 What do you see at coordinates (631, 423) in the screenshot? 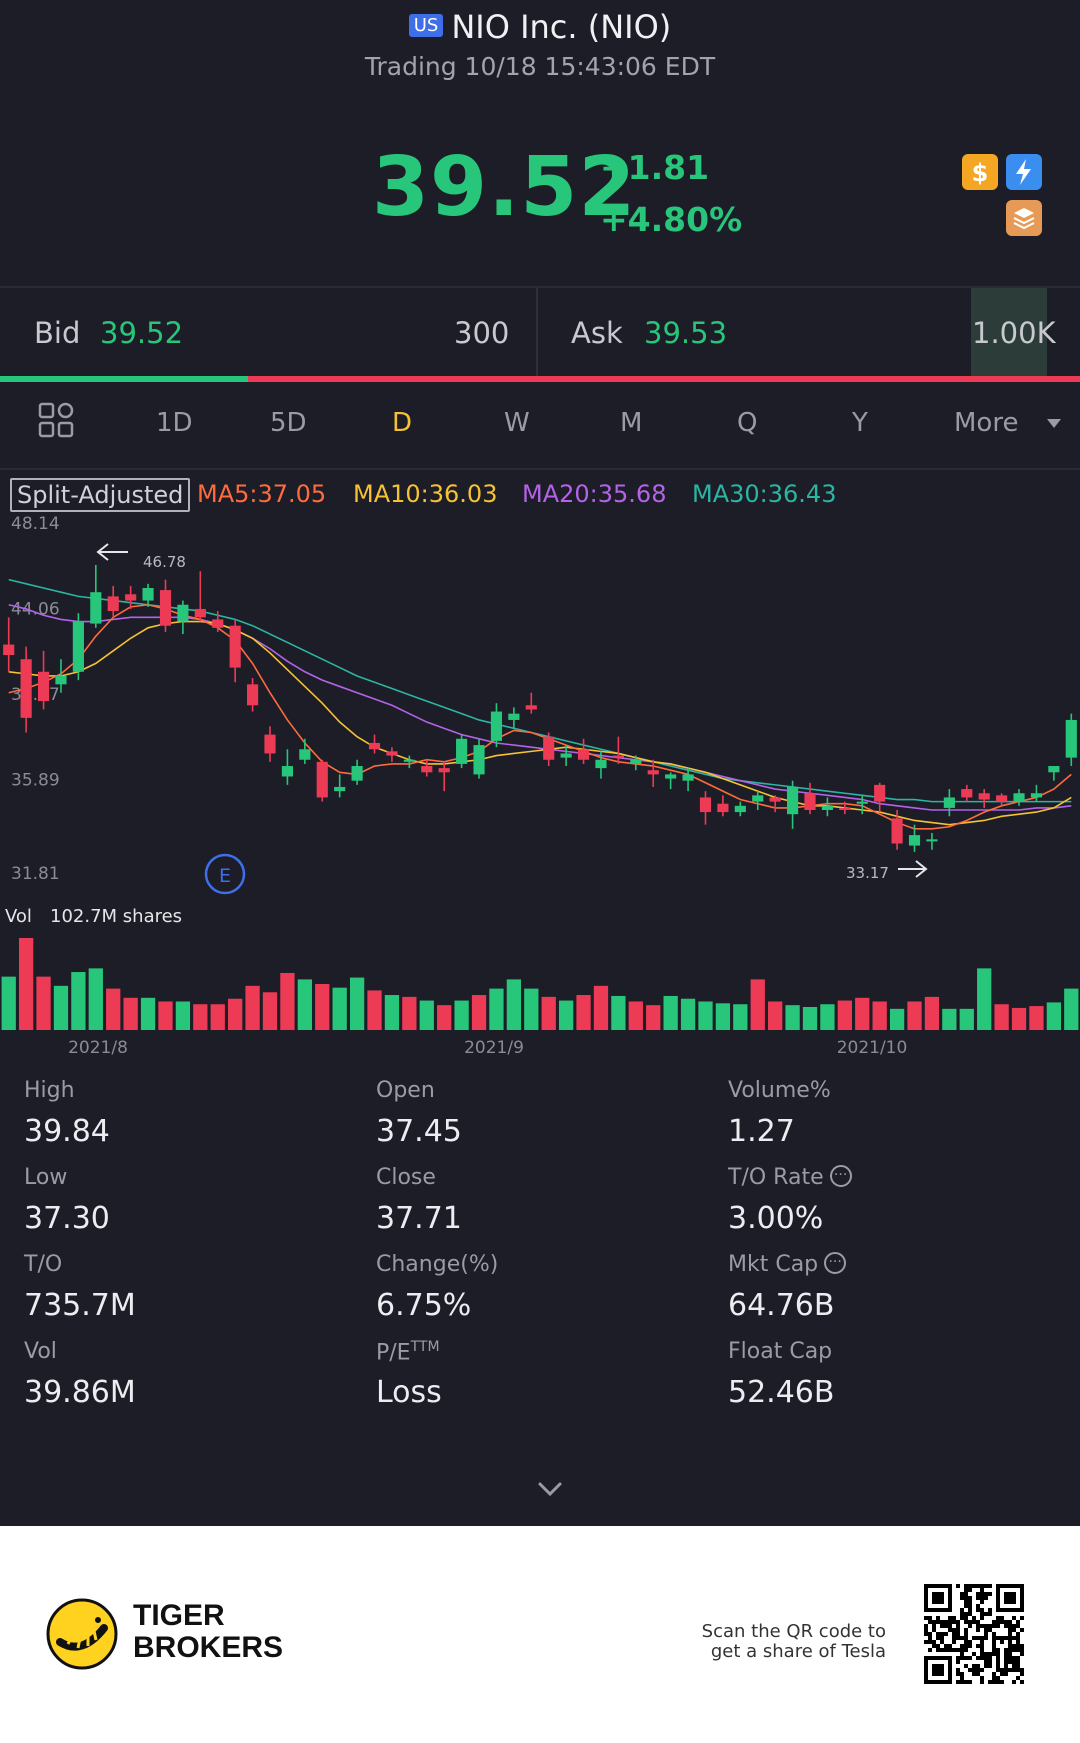
I see `tab-m: M` at bounding box center [631, 423].